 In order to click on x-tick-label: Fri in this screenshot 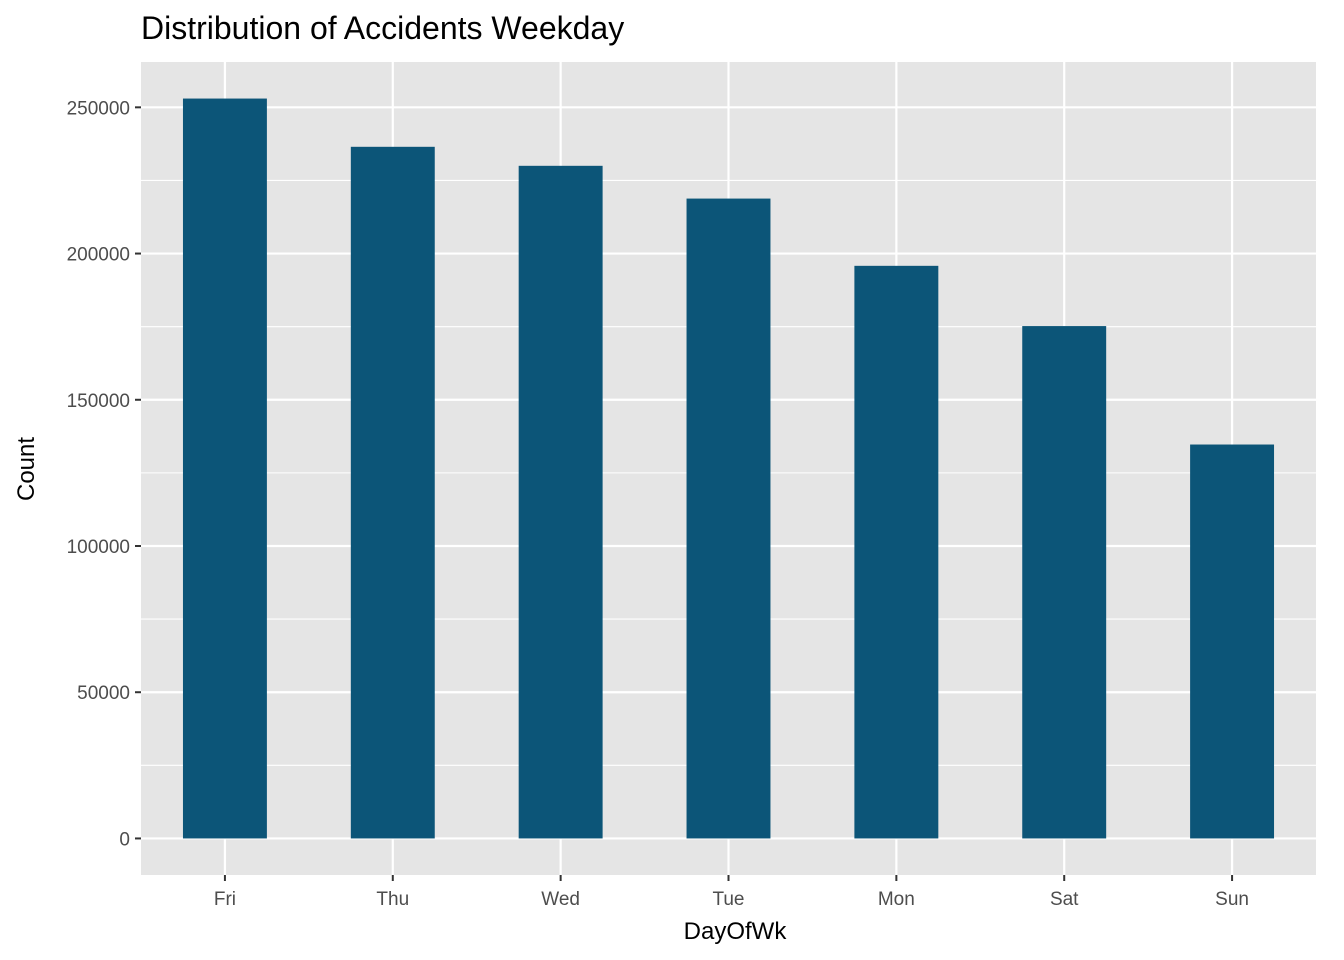, I will do `click(225, 899)`.